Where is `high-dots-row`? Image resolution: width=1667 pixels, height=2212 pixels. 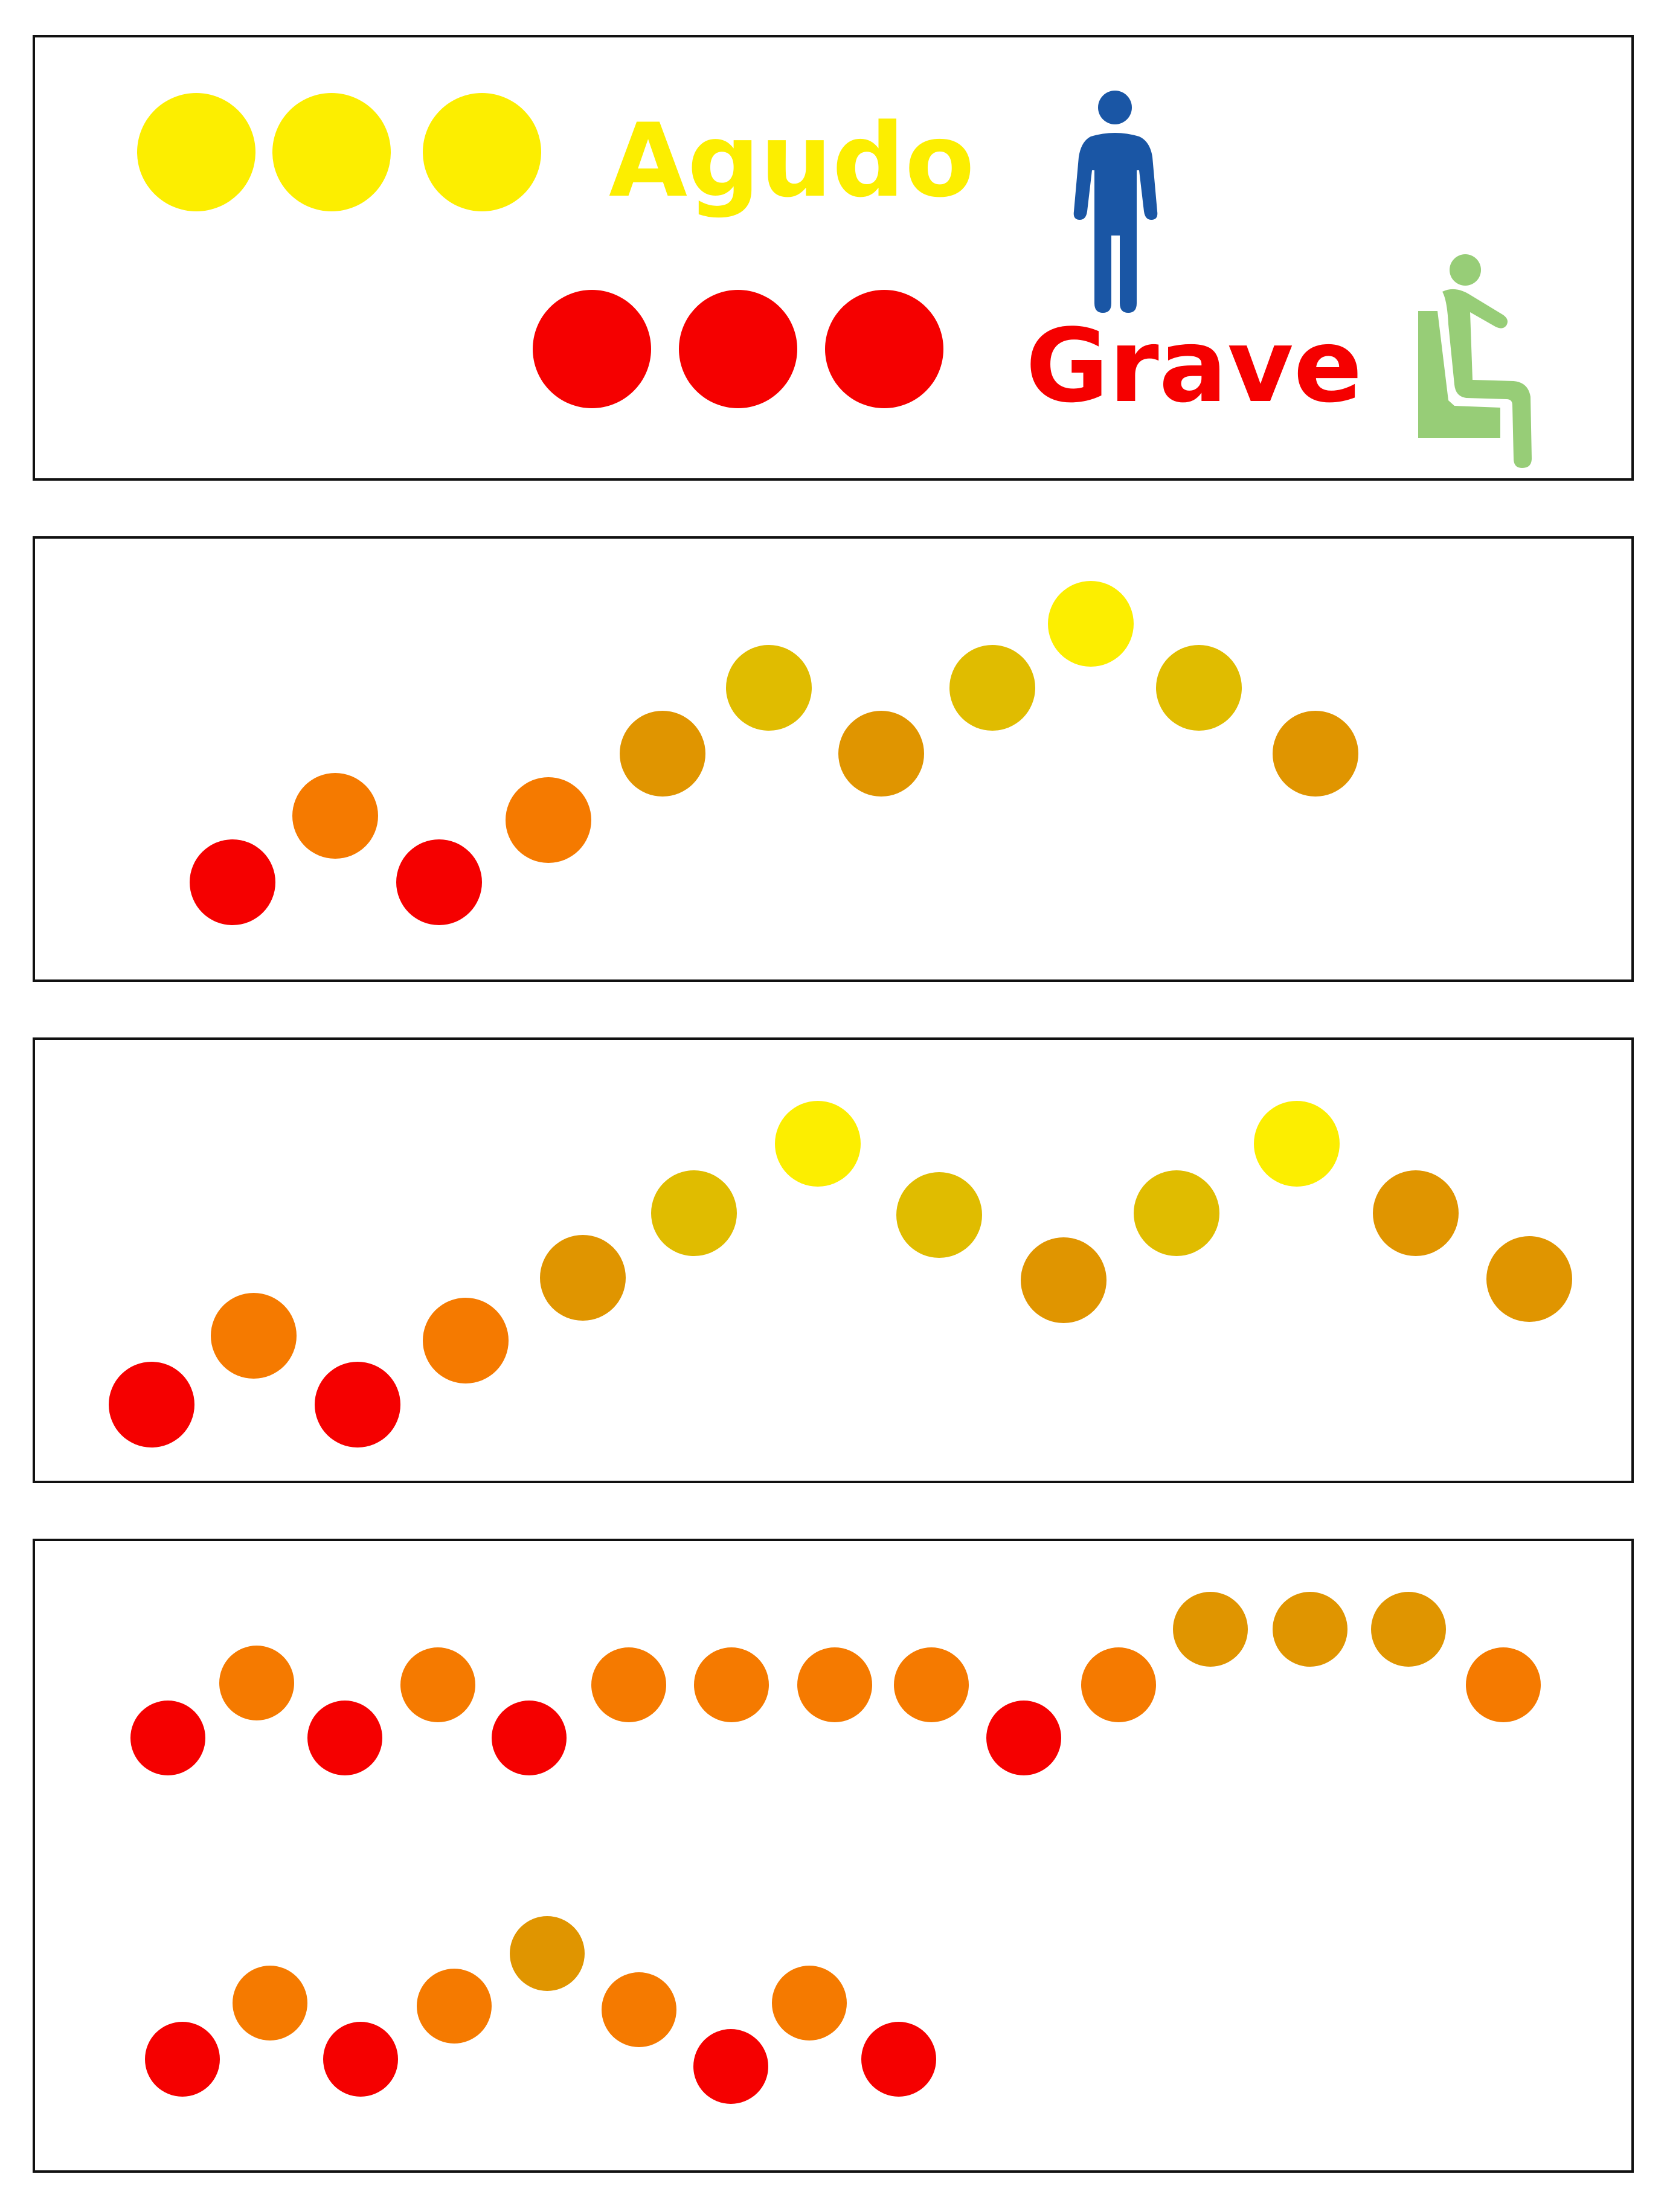 high-dots-row is located at coordinates (339, 152).